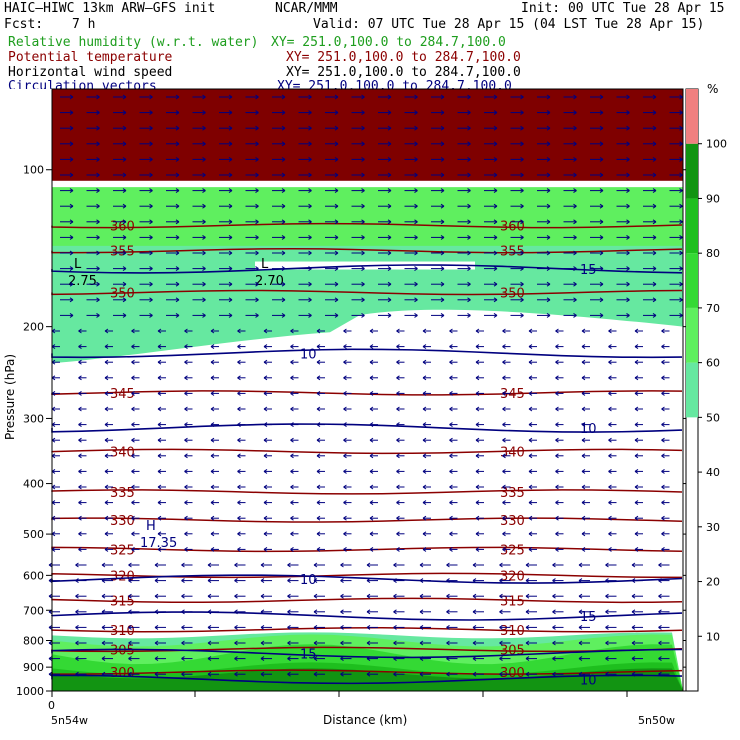  What do you see at coordinates (33, 575) in the screenshot?
I see `y-tick-600: 600` at bounding box center [33, 575].